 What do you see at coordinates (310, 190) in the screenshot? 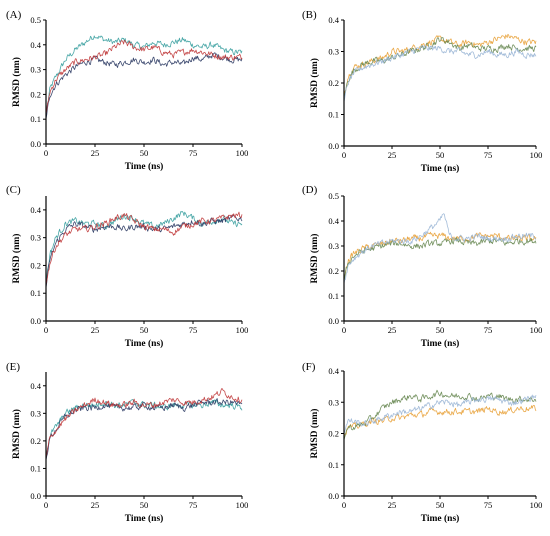
I see `panel-label: (D)` at bounding box center [310, 190].